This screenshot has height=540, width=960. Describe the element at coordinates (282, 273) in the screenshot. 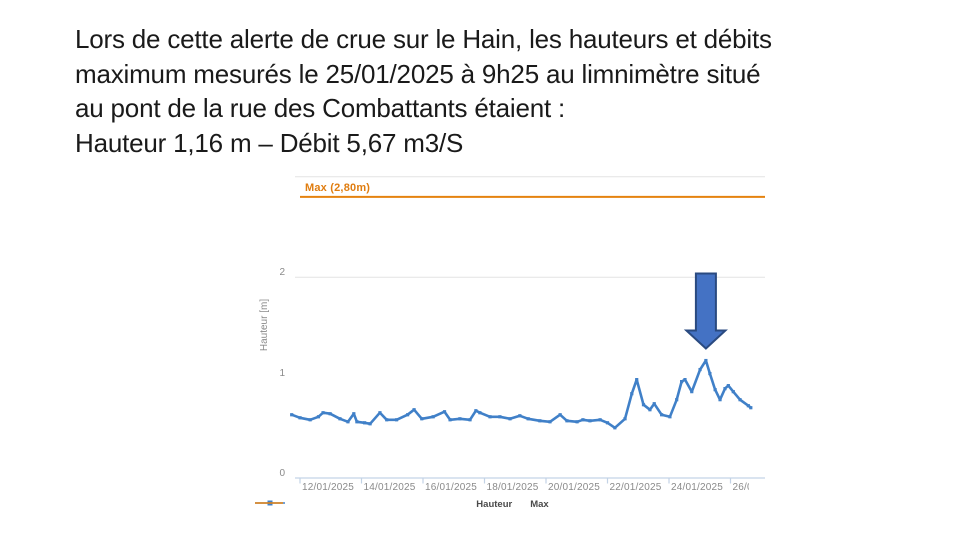

I see `y-tick-label: 2` at that location.